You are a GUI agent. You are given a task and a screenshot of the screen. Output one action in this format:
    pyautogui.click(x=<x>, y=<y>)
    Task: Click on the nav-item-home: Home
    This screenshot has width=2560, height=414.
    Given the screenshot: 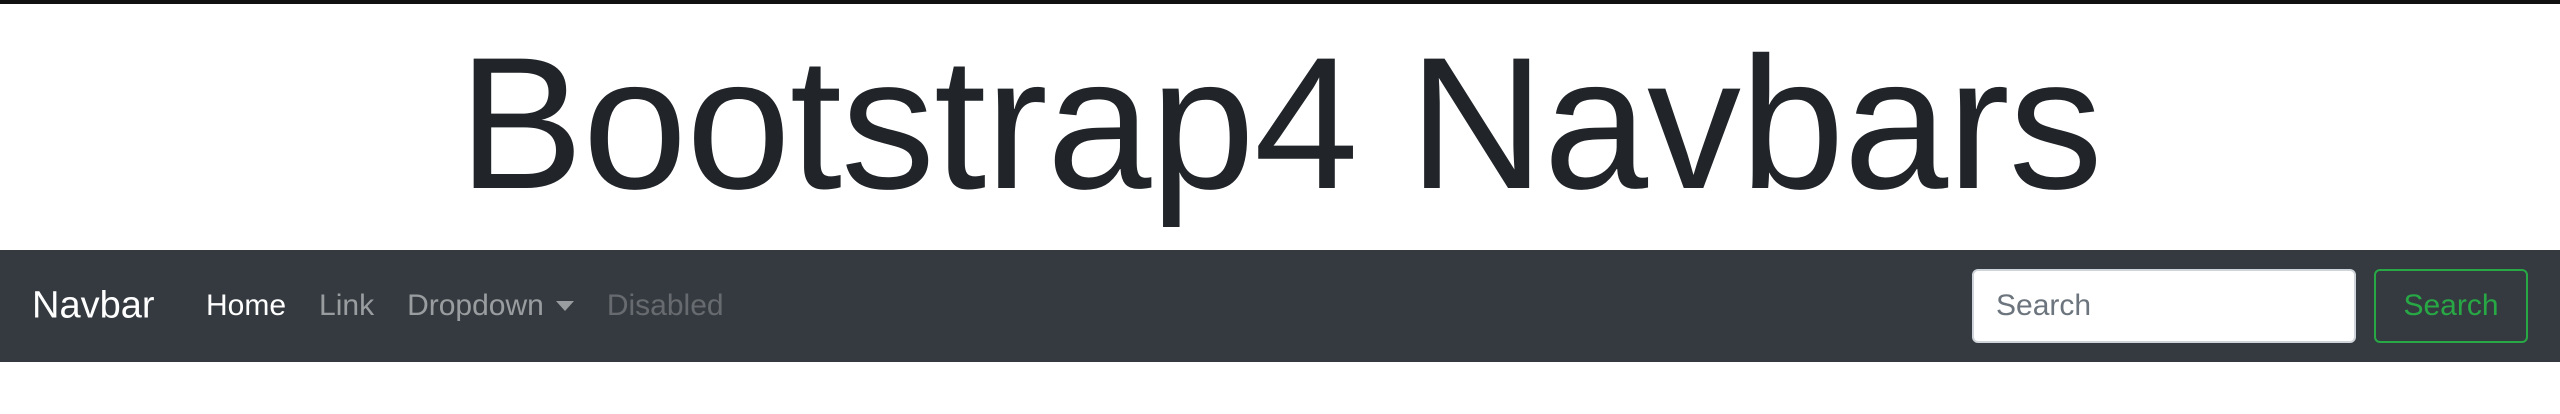 What is the action you would take?
    pyautogui.click(x=246, y=305)
    